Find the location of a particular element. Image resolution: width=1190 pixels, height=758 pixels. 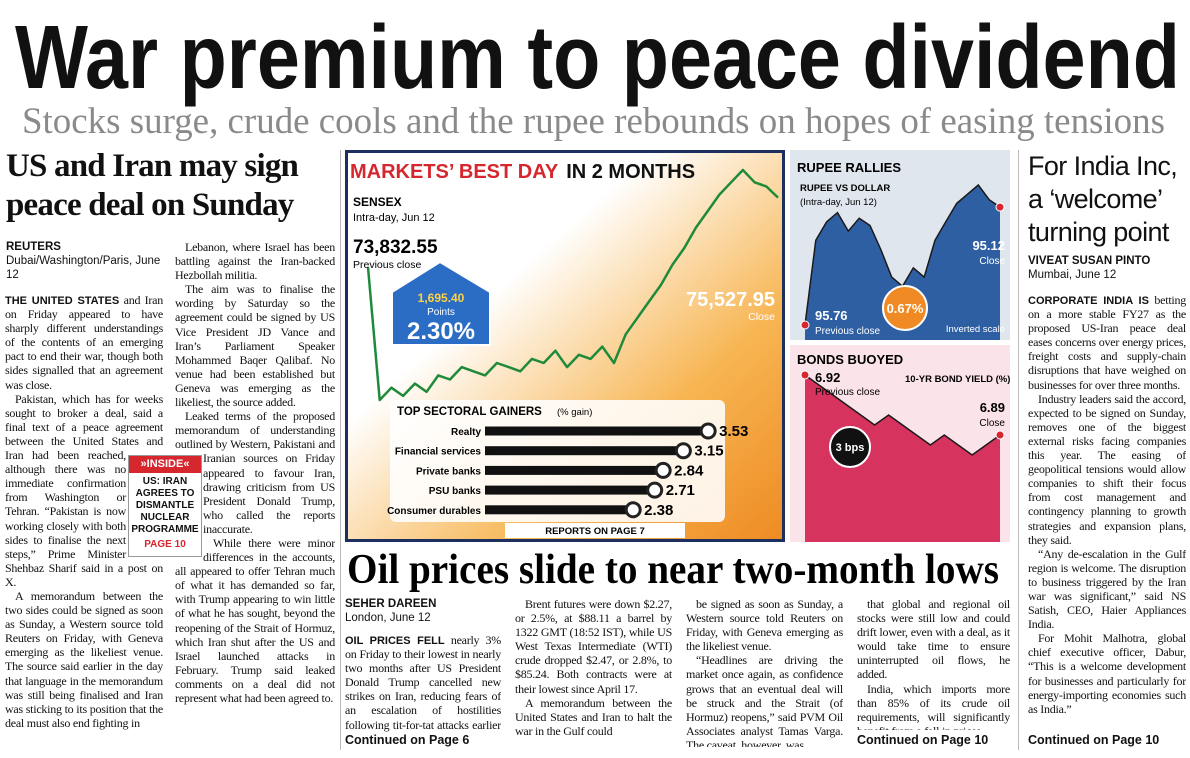

byline-dateline: Dubai/Washington/Paris, June 12 is located at coordinates (83, 268).